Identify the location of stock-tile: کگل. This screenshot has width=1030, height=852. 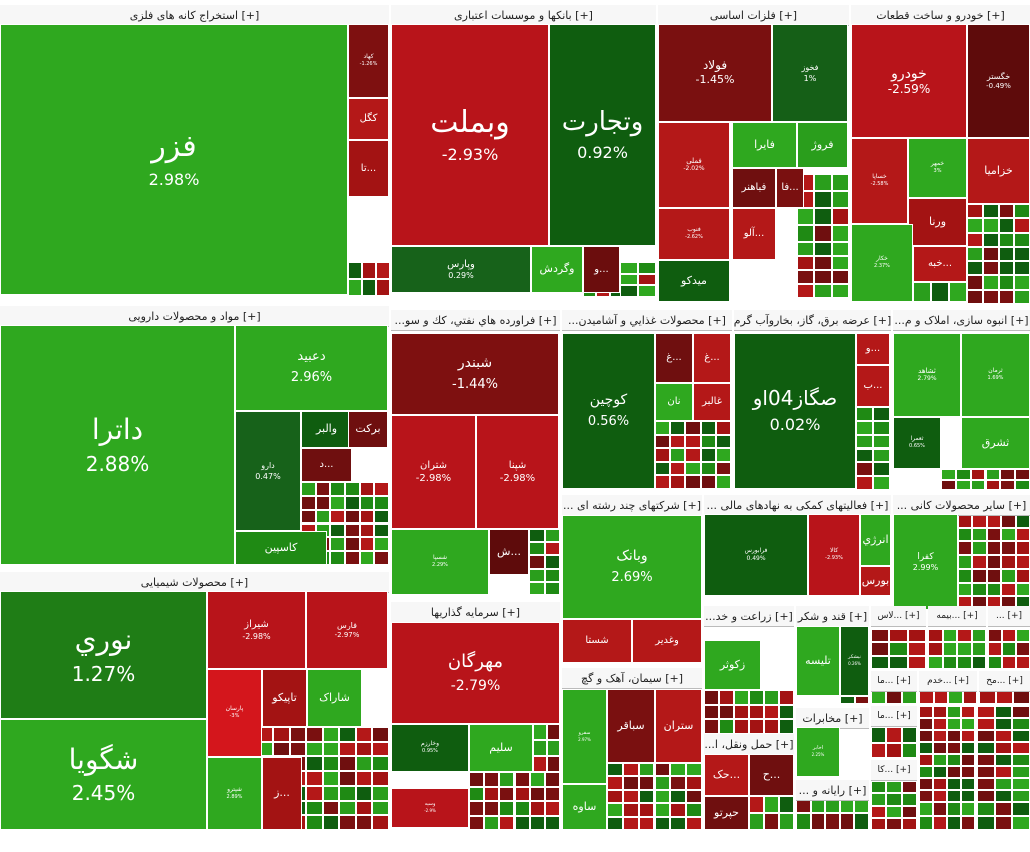
(368, 119).